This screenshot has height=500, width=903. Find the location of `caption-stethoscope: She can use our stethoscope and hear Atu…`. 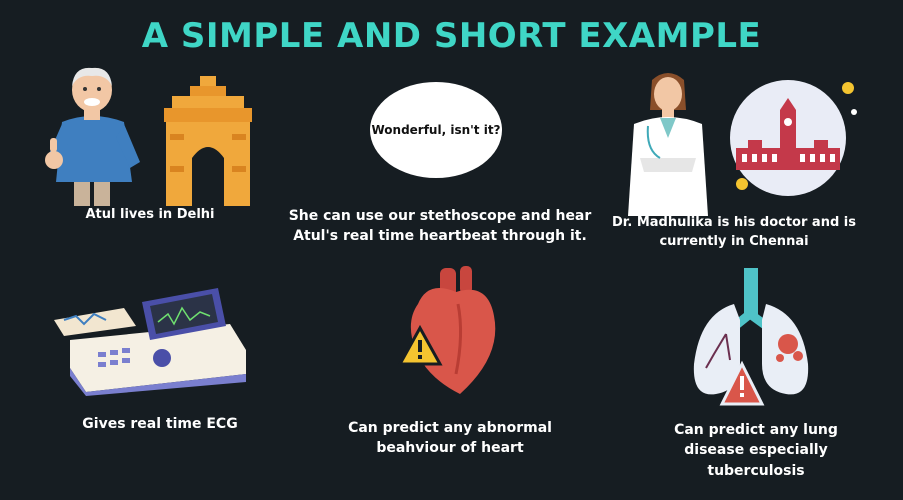

caption-stethoscope: She can use our stethoscope and hear Atu… is located at coordinates (440, 226).